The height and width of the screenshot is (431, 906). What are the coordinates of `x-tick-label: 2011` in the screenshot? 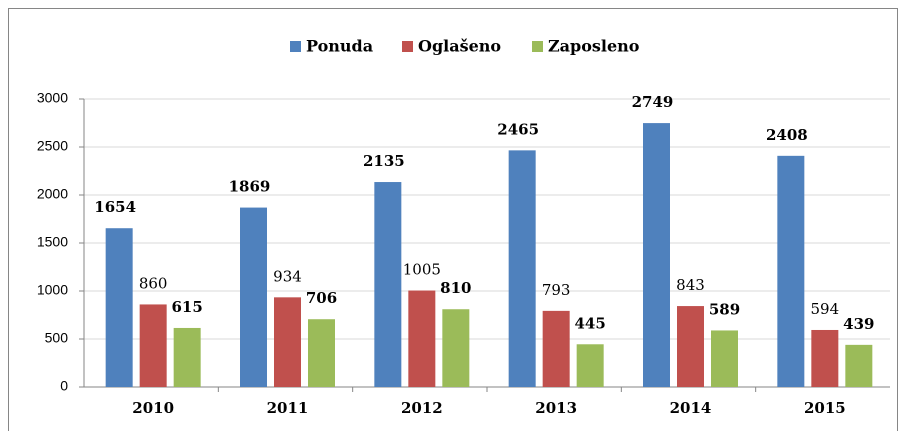 It's located at (288, 408).